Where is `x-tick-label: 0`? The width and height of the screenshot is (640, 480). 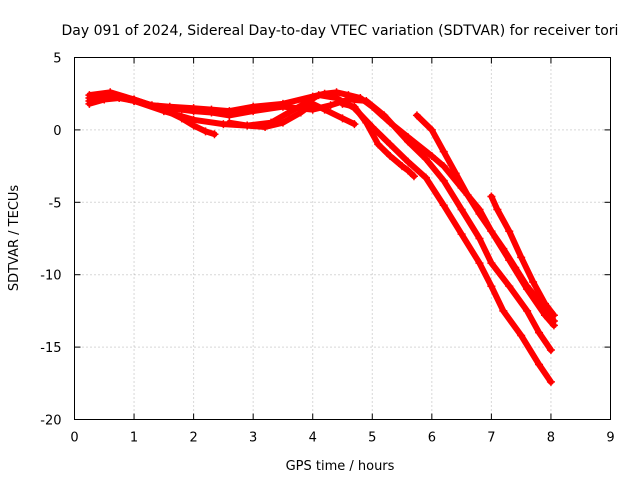
x-tick-label: 0 is located at coordinates (74, 438).